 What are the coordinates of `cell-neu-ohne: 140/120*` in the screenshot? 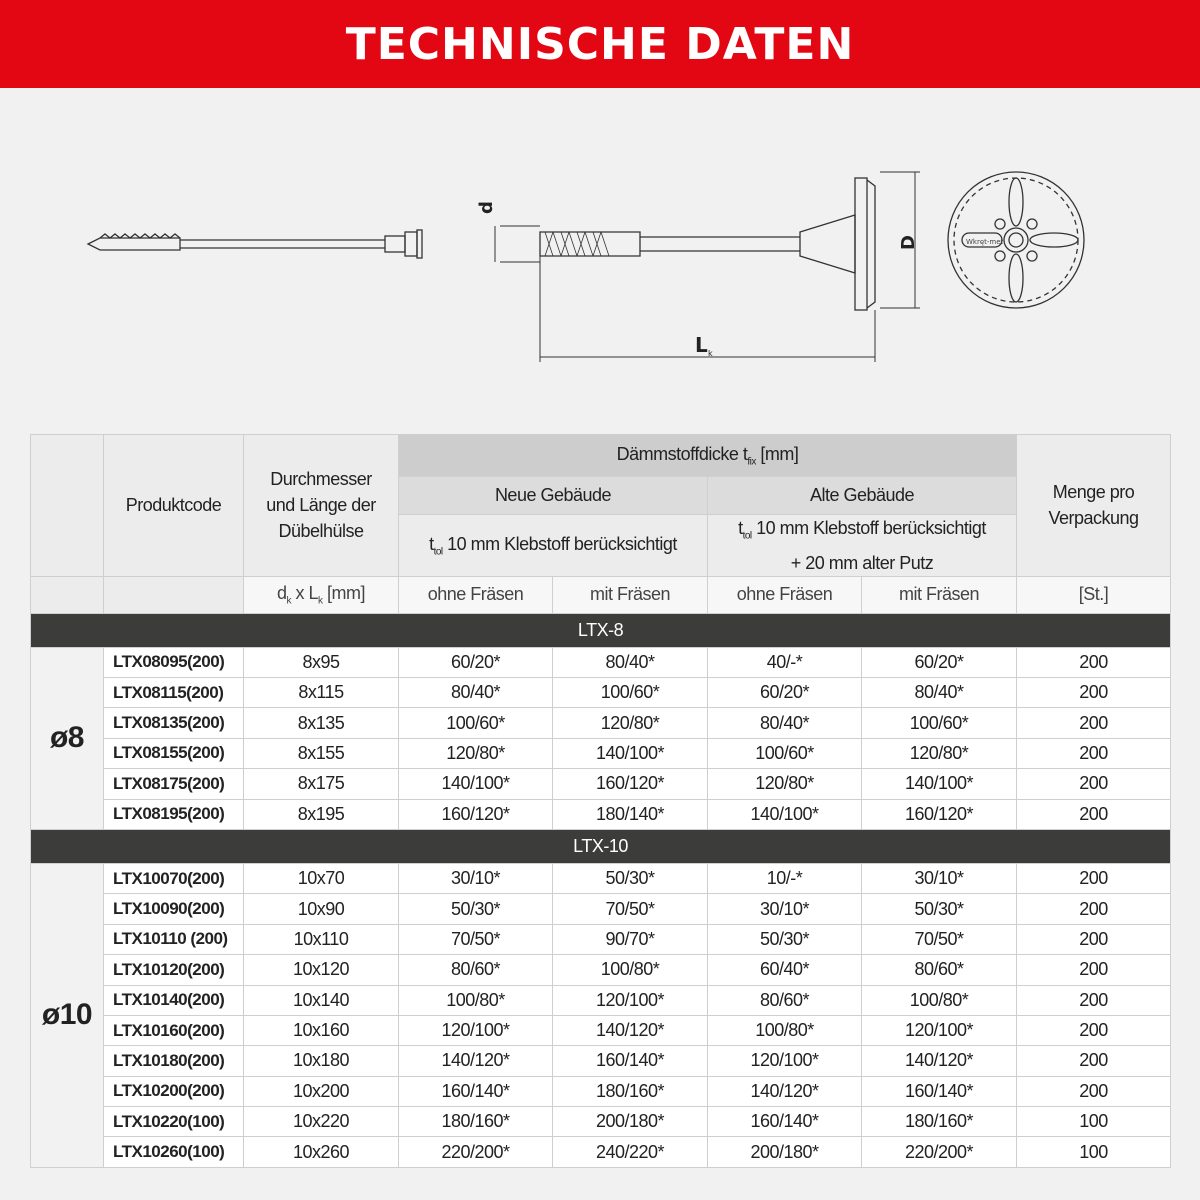 It's located at (475, 1061).